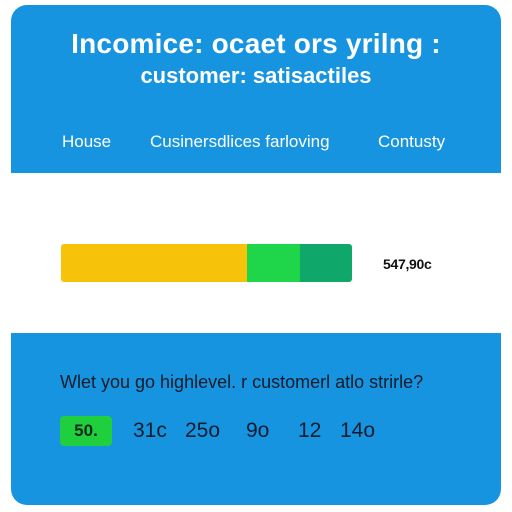 This screenshot has width=512, height=512. I want to click on progress-value-label: 547,90c, so click(407, 264).